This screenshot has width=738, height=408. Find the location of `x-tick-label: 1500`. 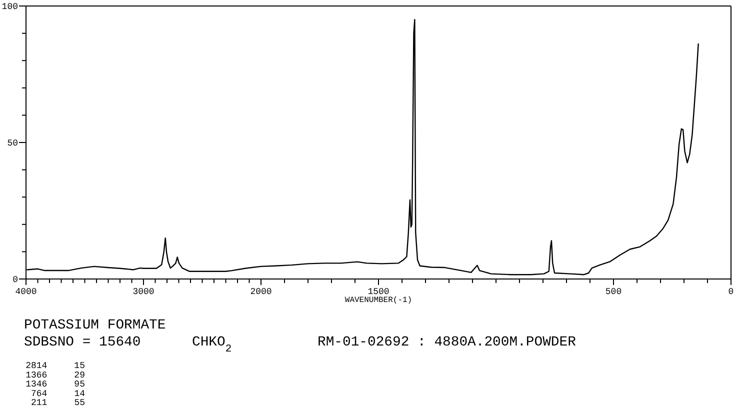

x-tick-label: 1500 is located at coordinates (379, 292).